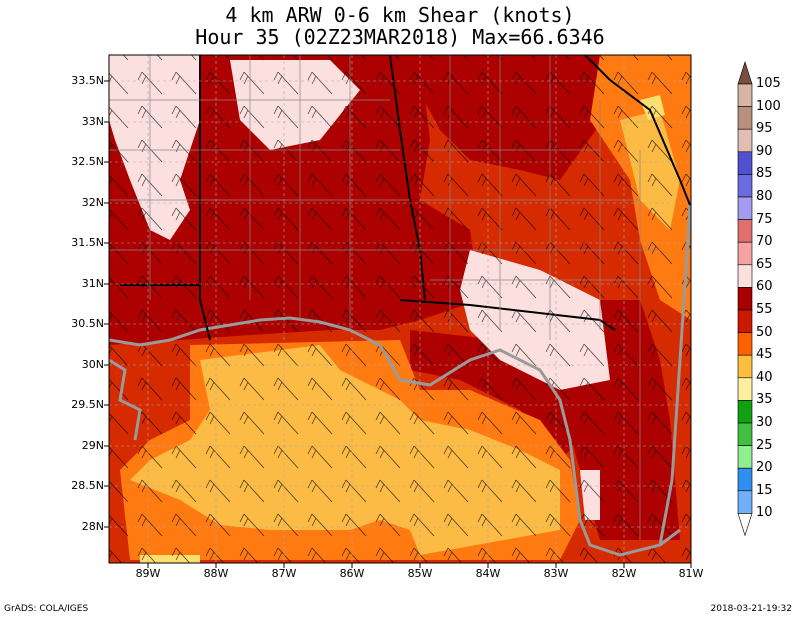 Image resolution: width=800 pixels, height=618 pixels. What do you see at coordinates (92, 364) in the screenshot?
I see `latitude-label: 30N` at bounding box center [92, 364].